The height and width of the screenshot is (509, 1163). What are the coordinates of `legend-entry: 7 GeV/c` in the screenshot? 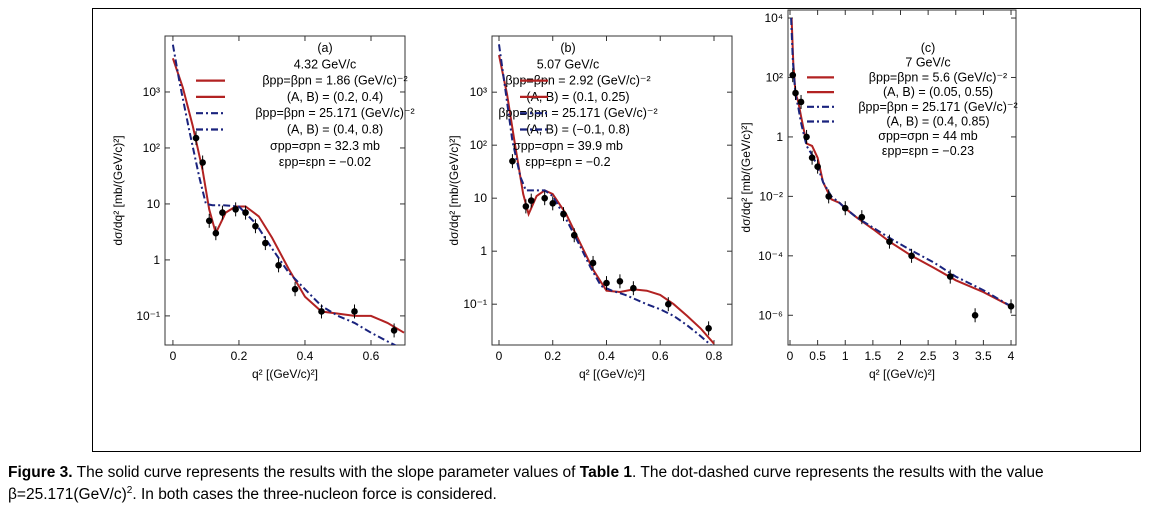 It's located at (927, 63).